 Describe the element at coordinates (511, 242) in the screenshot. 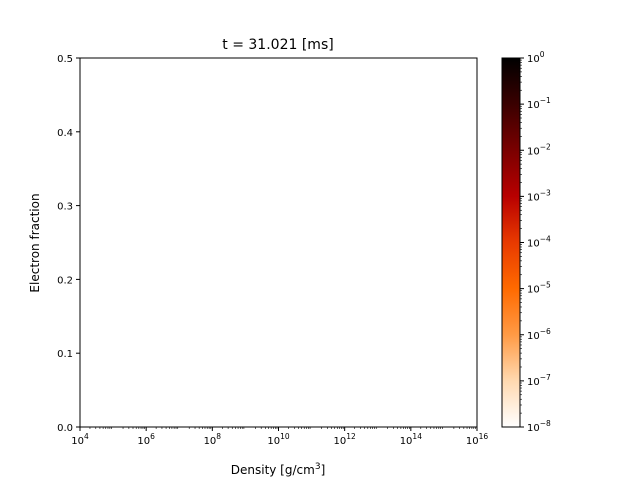

I see `colorbar` at that location.